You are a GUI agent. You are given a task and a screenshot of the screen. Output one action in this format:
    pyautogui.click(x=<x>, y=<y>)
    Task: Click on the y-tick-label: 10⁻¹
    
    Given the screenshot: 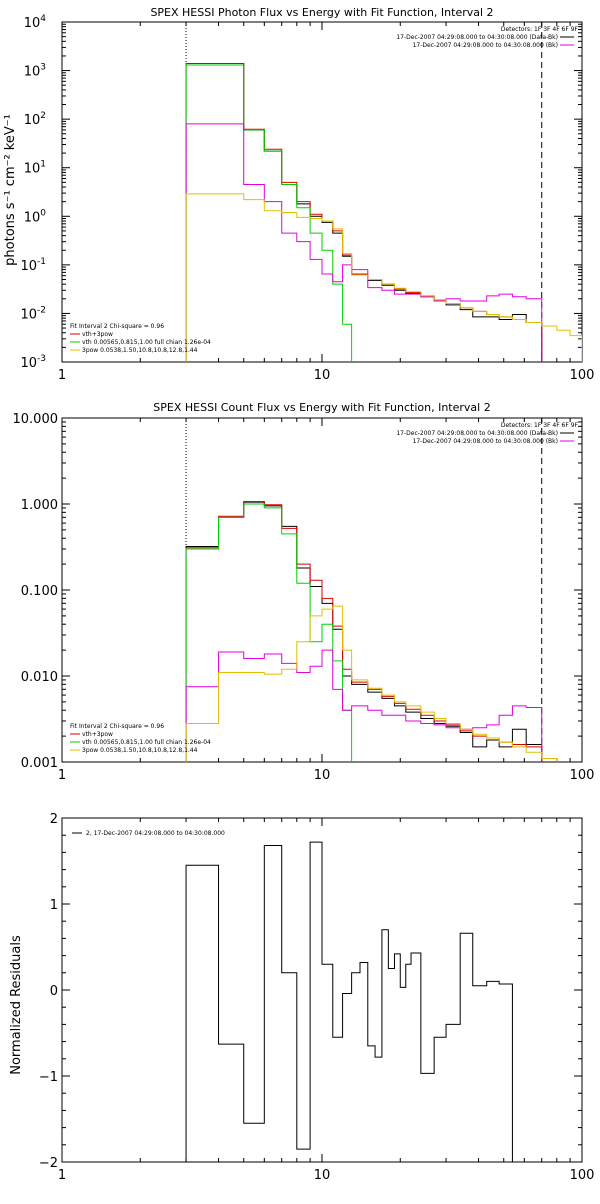 What is the action you would take?
    pyautogui.click(x=33, y=265)
    